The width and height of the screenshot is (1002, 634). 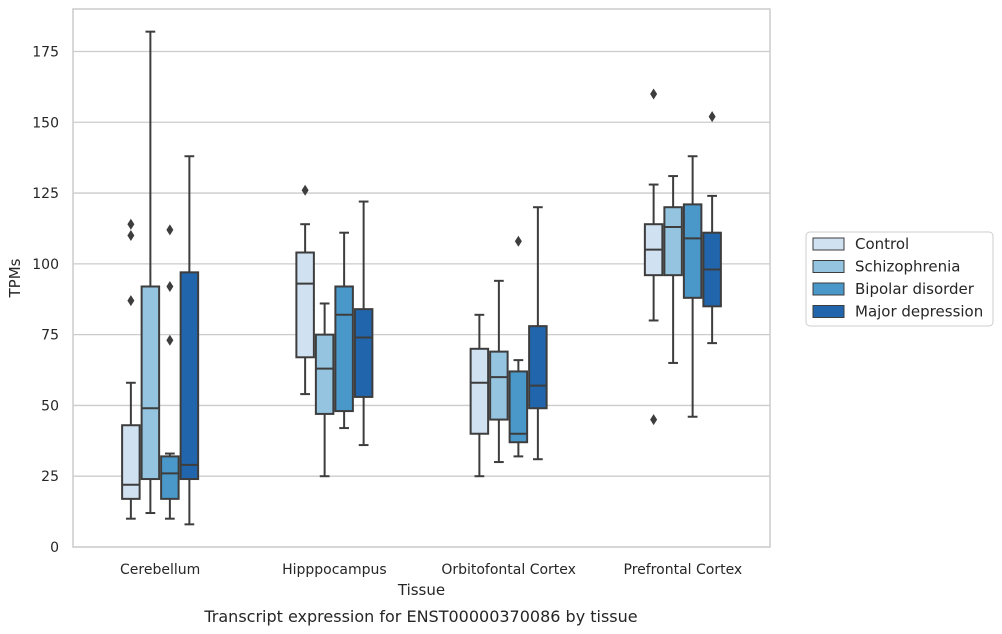 I want to click on y-axis-ticks: 0 25 50 75 100 125 150 175, so click(x=45, y=300).